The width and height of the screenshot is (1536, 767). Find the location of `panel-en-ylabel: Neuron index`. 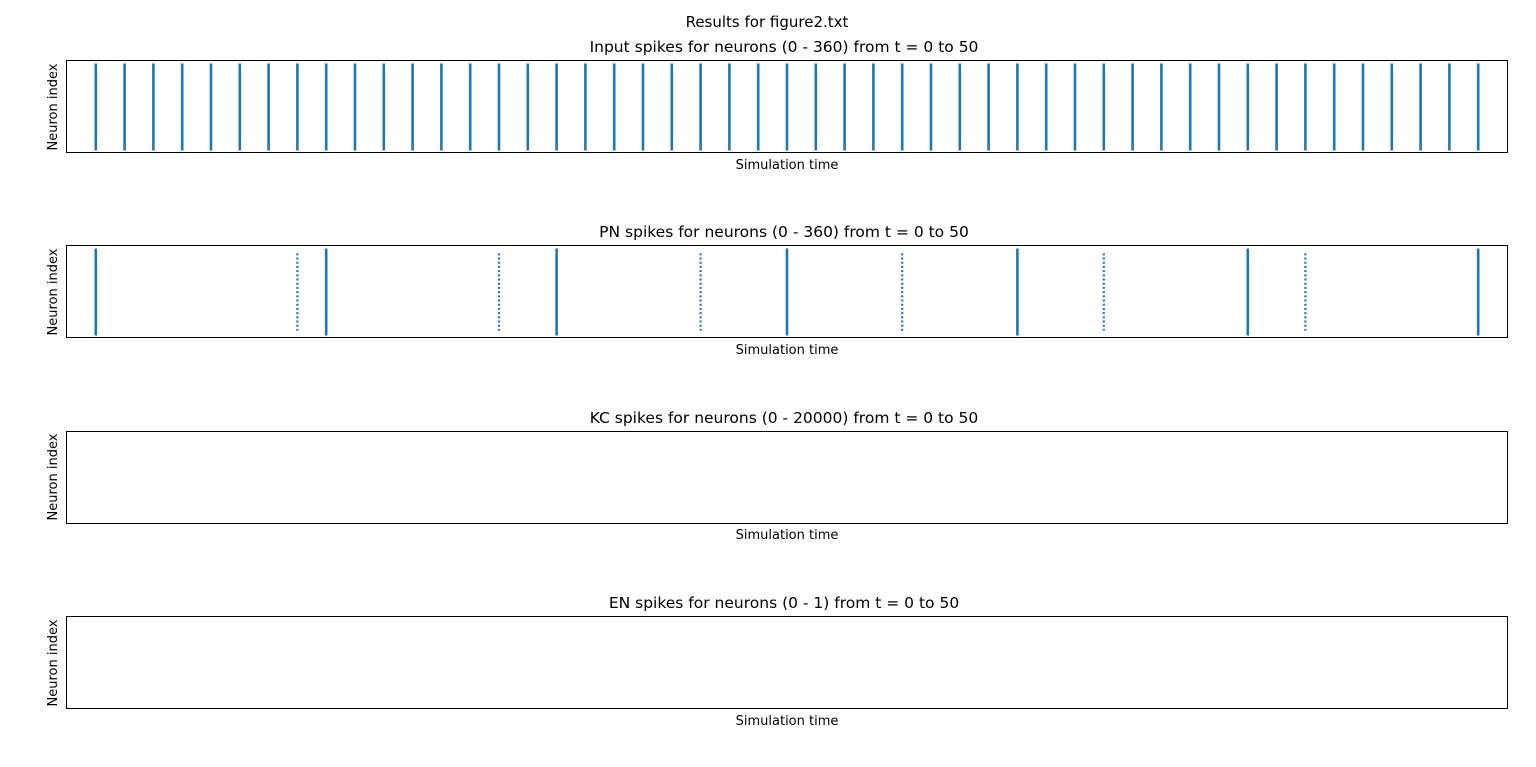

panel-en-ylabel: Neuron index is located at coordinates (53, 662).